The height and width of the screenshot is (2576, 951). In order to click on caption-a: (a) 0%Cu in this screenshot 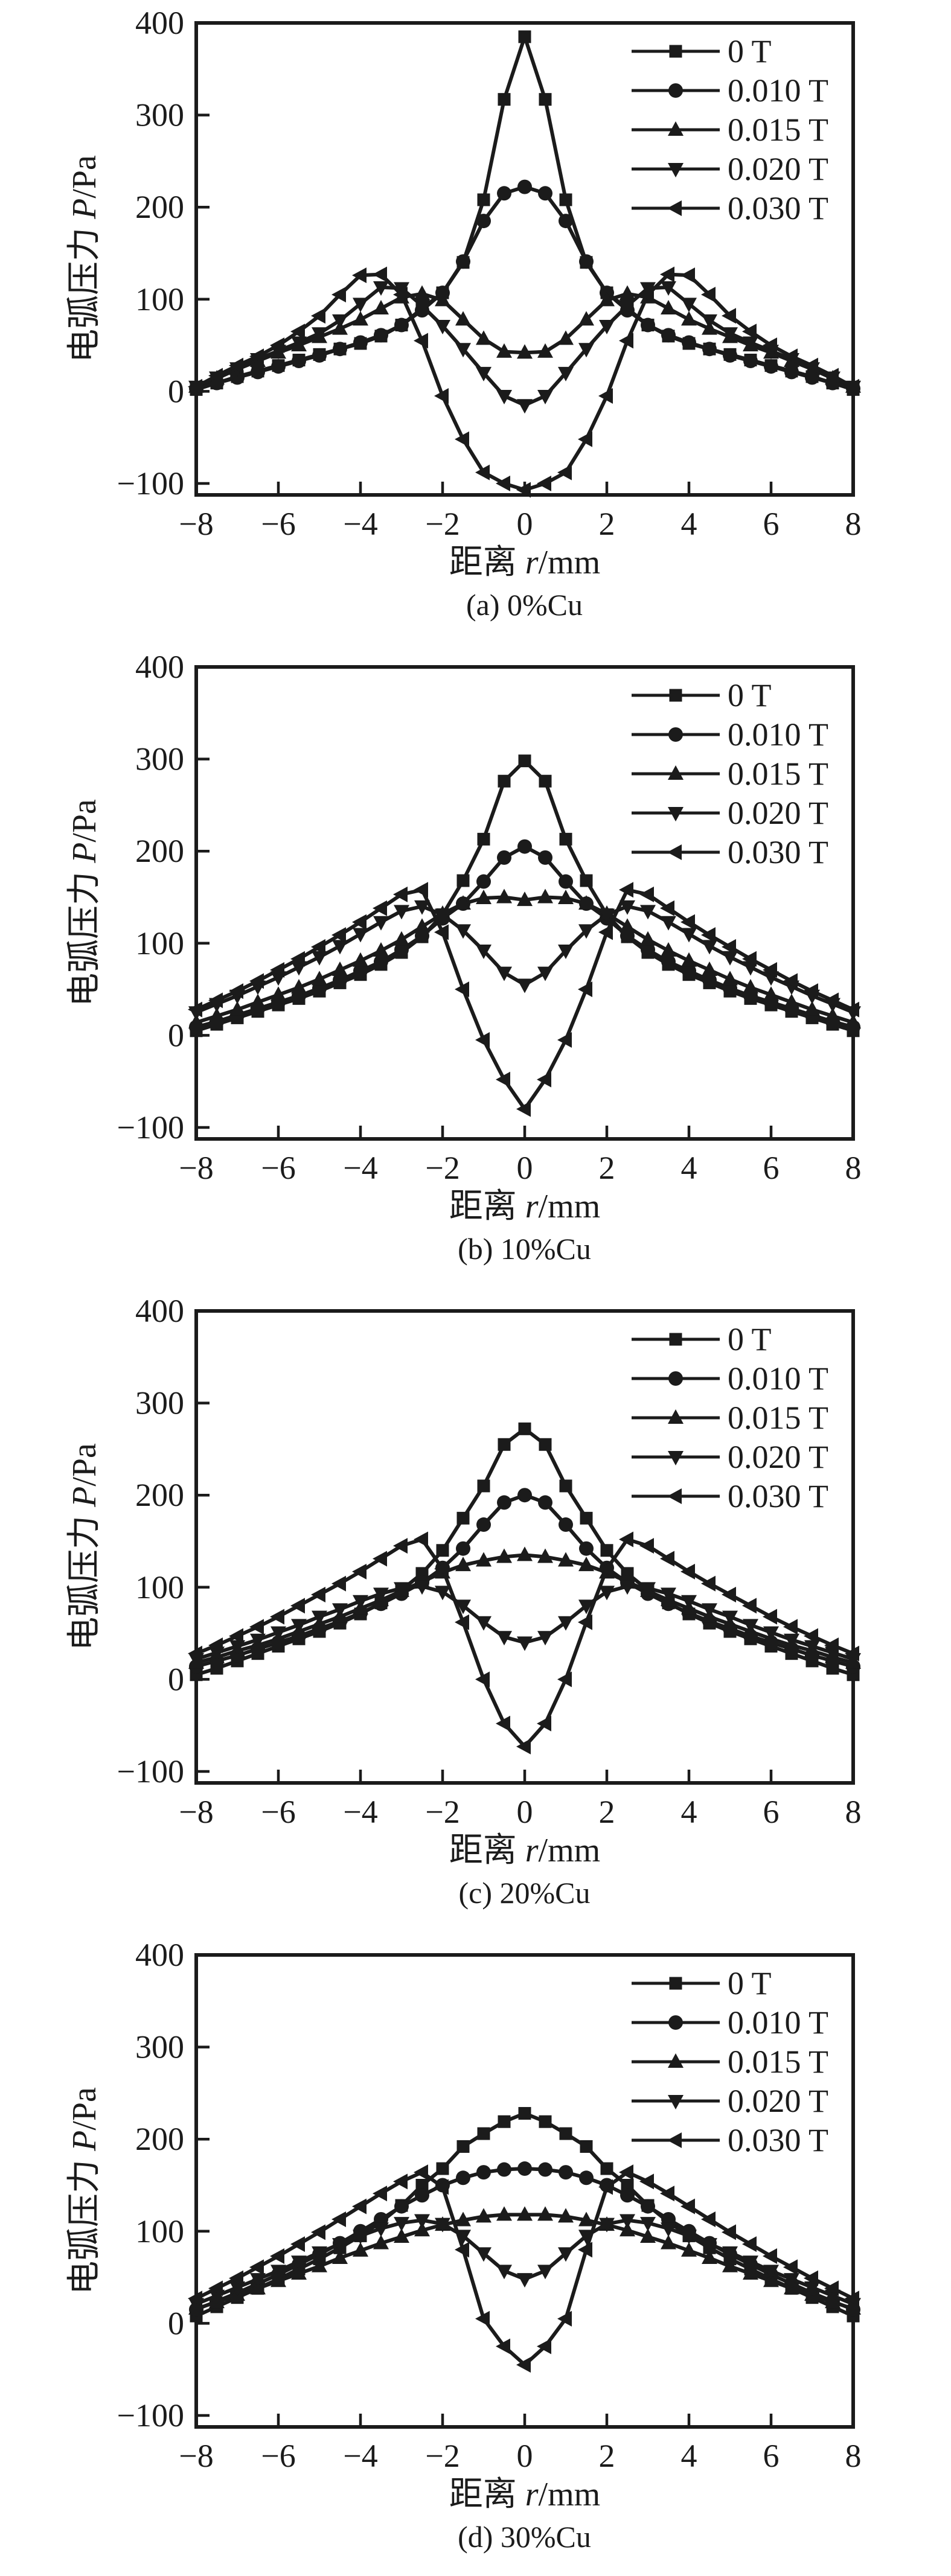, I will do `click(524, 605)`.